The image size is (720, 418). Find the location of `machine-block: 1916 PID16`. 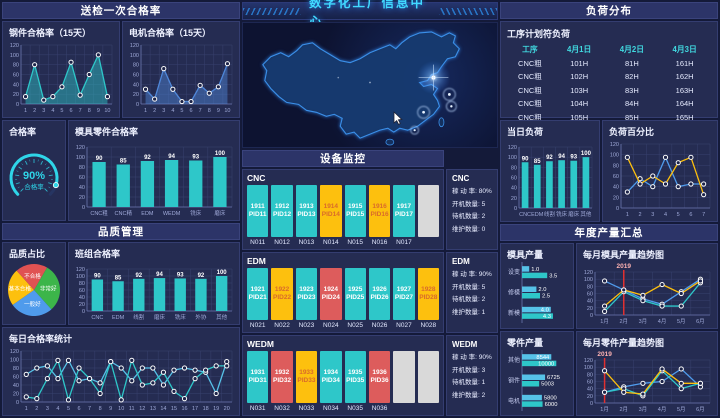

machine-block: 1916 PID16 is located at coordinates (379, 211).